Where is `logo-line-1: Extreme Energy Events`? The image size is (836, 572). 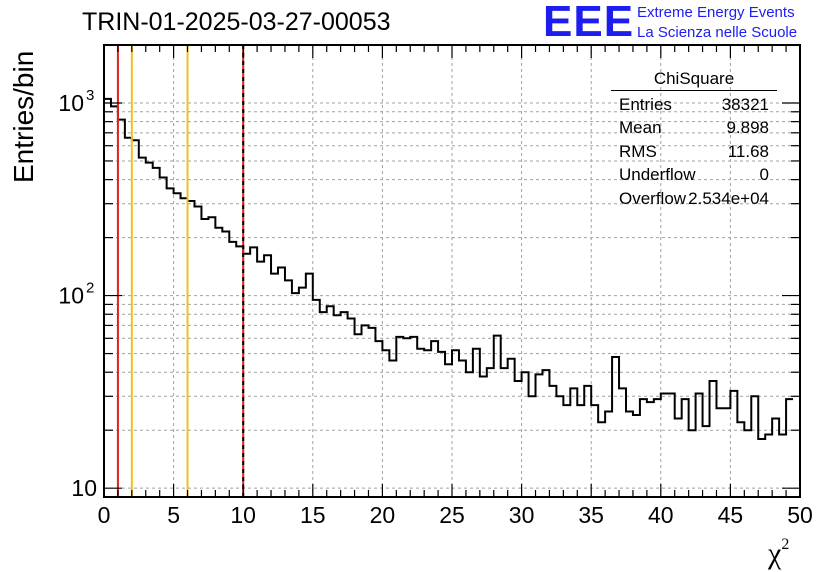 logo-line-1: Extreme Energy Events is located at coordinates (716, 12).